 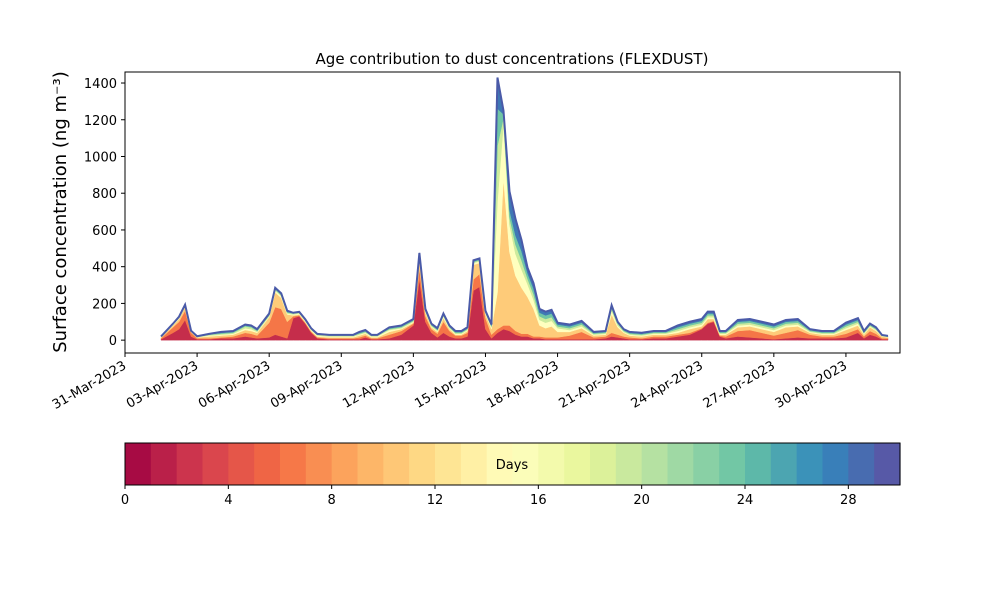 I want to click on x-tick-label: 06-Apr-2023, so click(x=234, y=384).